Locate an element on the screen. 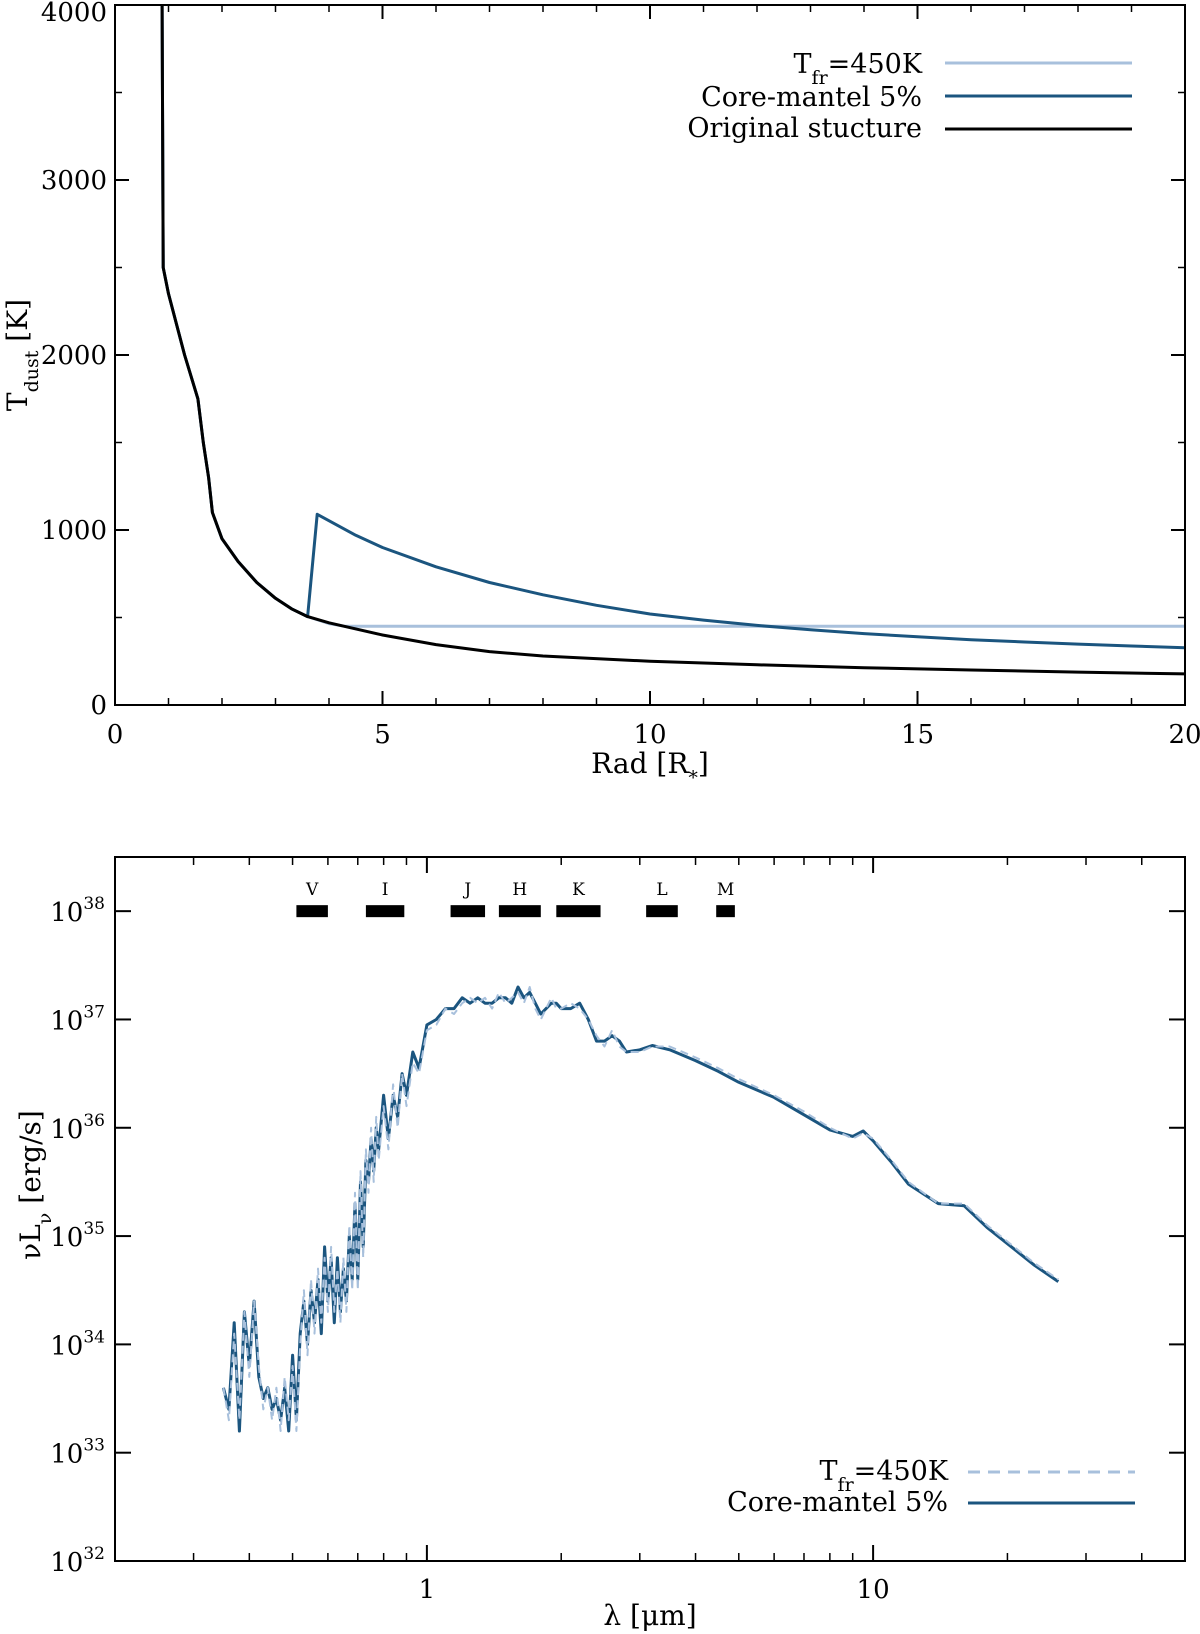 The image size is (1200, 1634). top-x-tick-label: 0 is located at coordinates (115, 735).